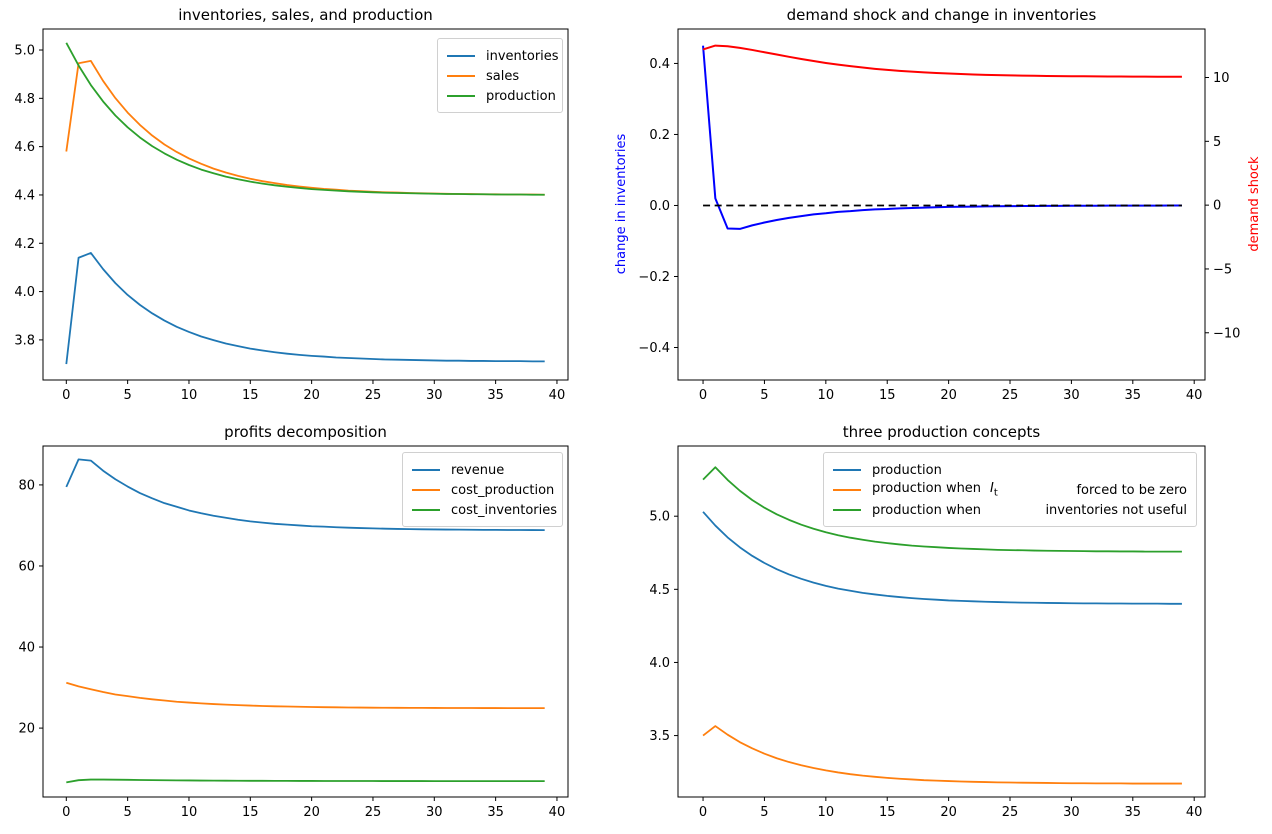 The width and height of the screenshot is (1272, 834). Describe the element at coordinates (1221, 78) in the screenshot. I see `right-y-tick-label: 10` at that location.